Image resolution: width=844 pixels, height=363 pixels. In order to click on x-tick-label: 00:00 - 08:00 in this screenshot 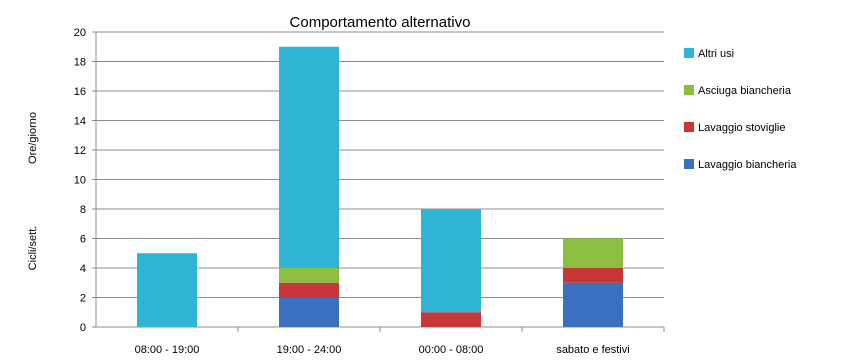, I will do `click(451, 350)`.